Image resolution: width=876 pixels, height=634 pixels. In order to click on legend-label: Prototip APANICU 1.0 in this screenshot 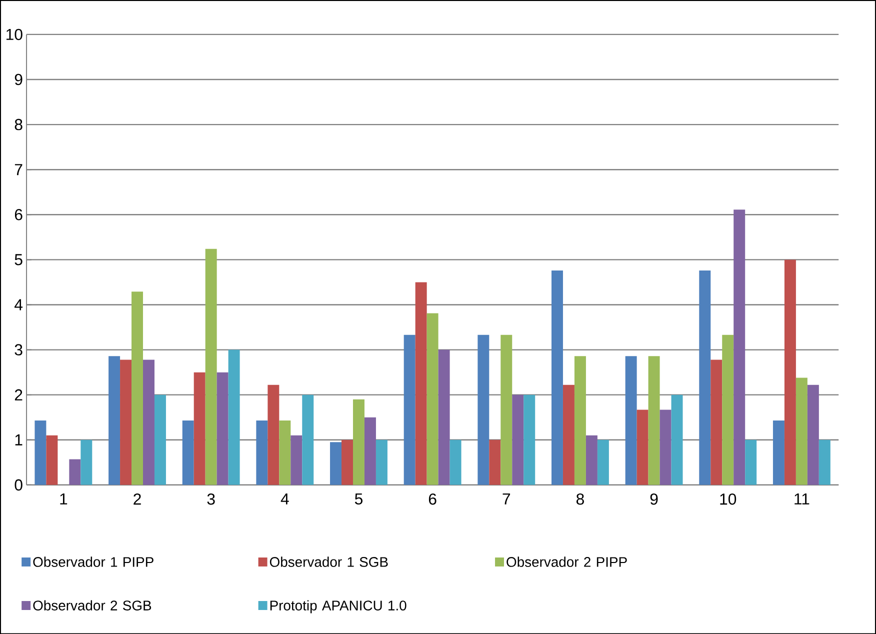, I will do `click(338, 607)`.